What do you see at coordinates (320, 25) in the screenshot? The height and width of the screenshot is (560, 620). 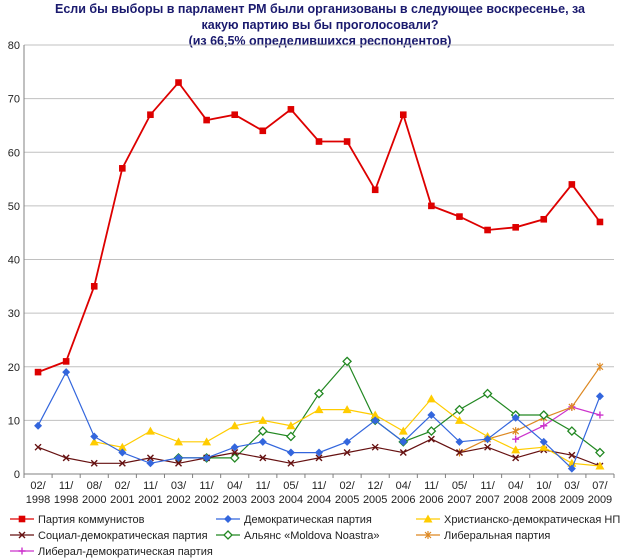 I see `chart-title-line-2: какую партию вы бы проголосовали?` at bounding box center [320, 25].